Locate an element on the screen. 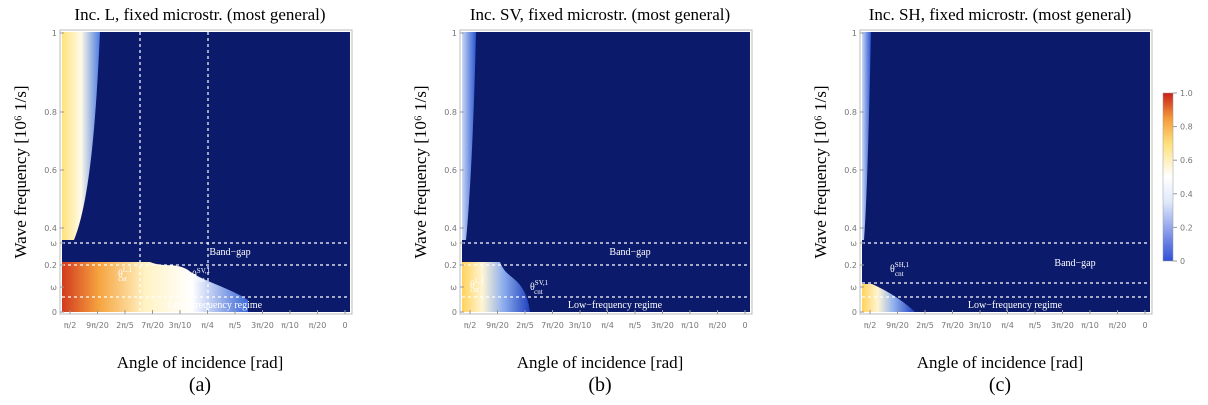 The height and width of the screenshot is (405, 1208). colorbar-gradient is located at coordinates (1168, 177).